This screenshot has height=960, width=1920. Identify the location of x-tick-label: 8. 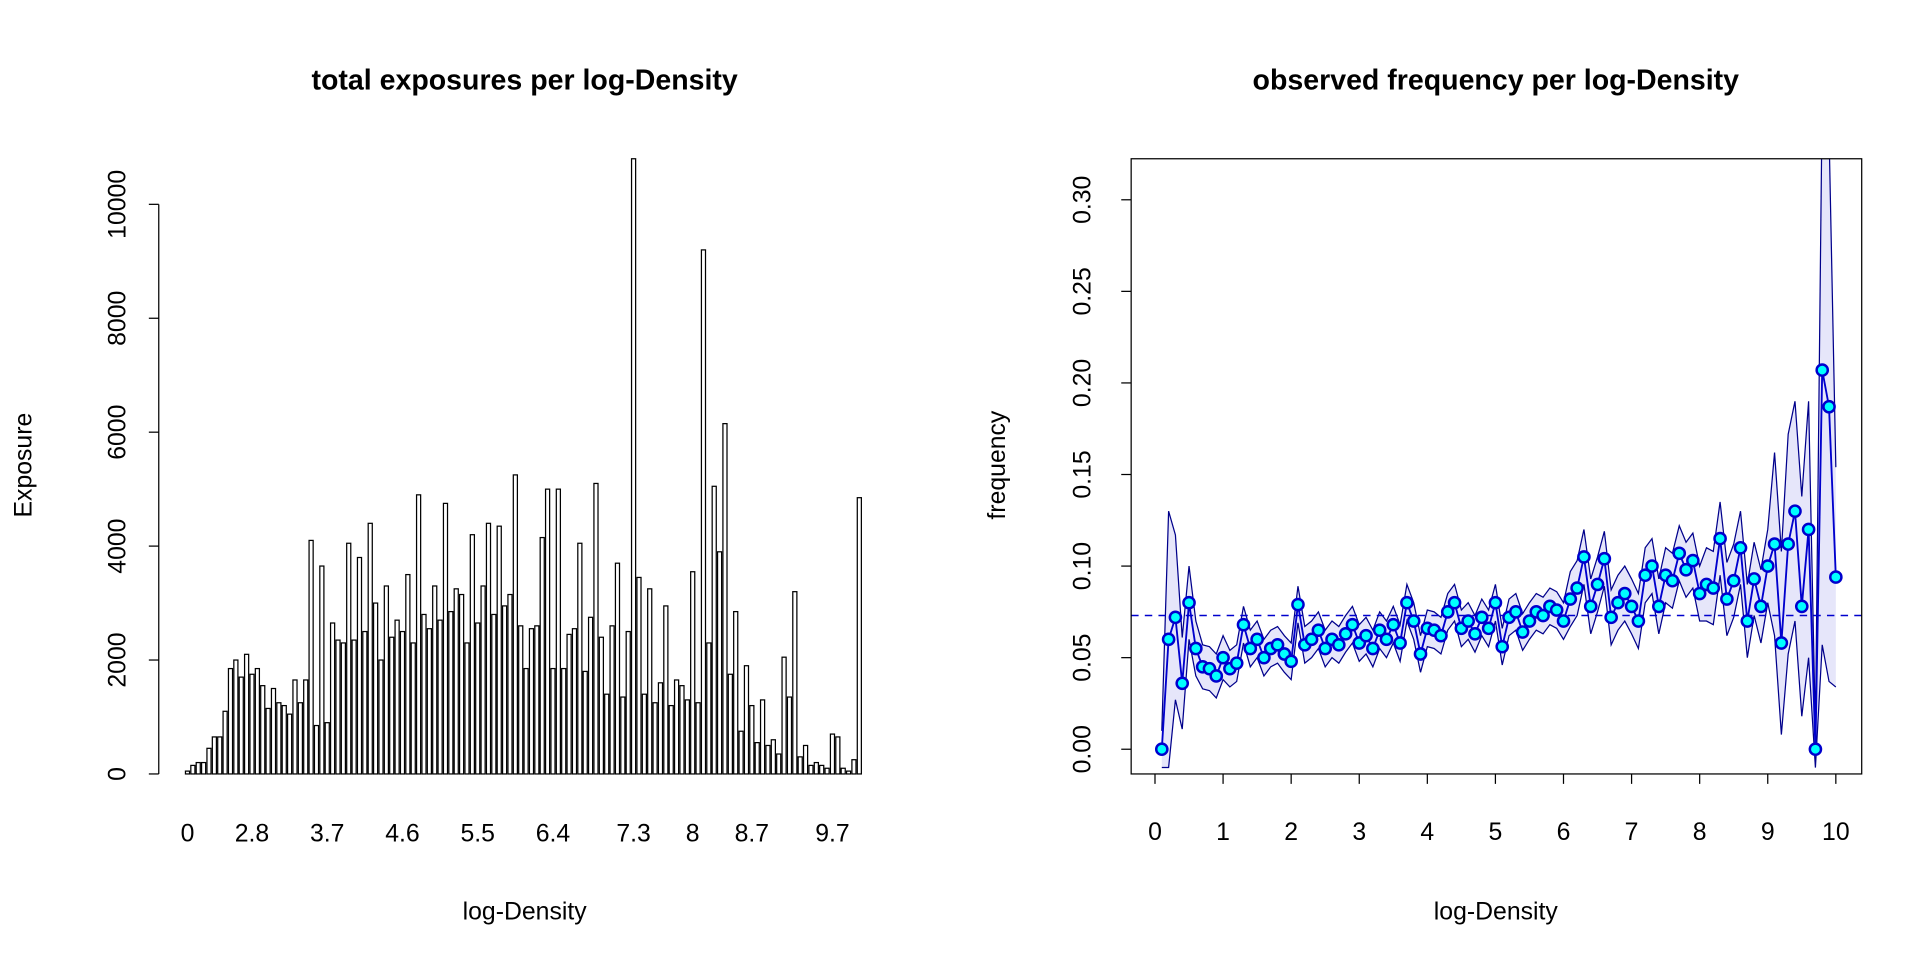
(1700, 832).